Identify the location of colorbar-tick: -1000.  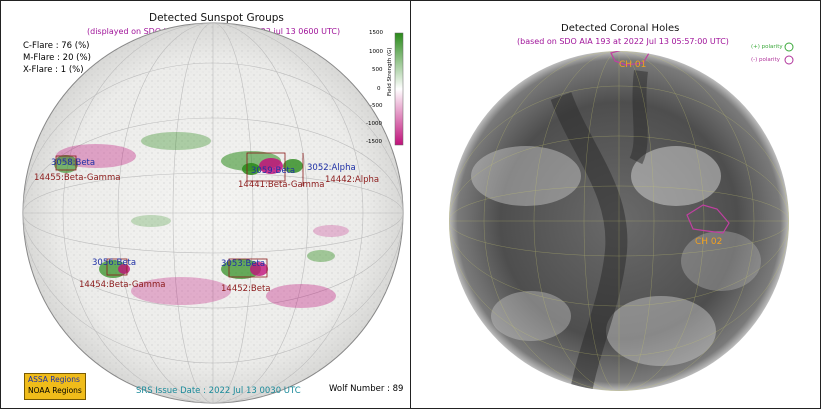
(374, 124).